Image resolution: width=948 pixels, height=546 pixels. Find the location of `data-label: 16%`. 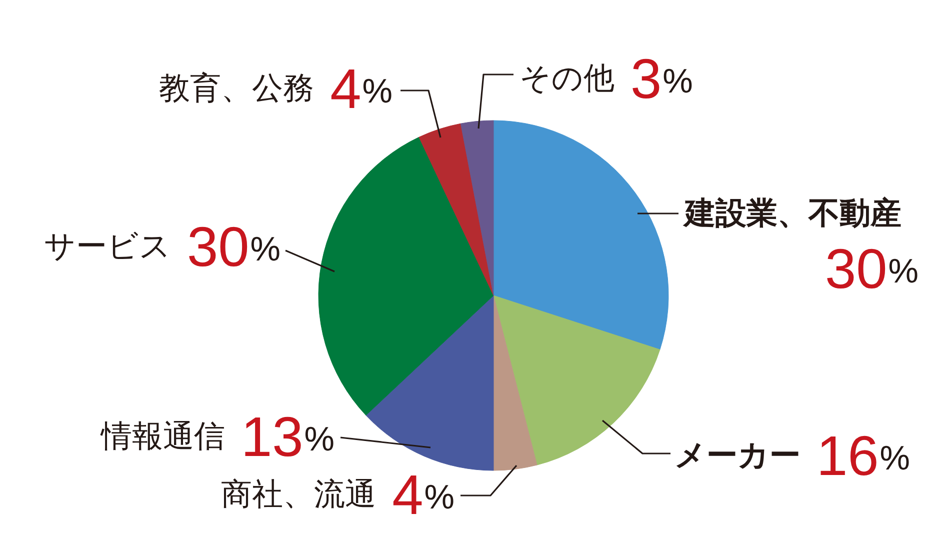

data-label: 16% is located at coordinates (863, 455).